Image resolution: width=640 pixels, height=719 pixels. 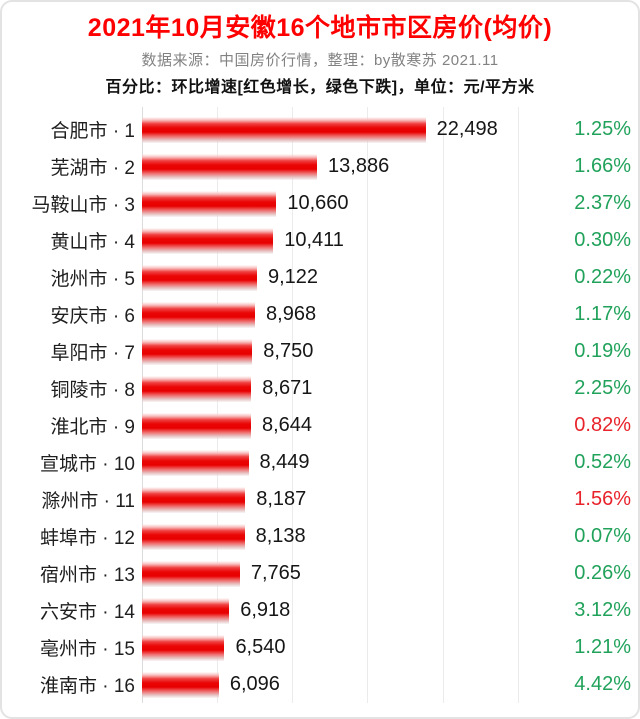 What do you see at coordinates (602, 425) in the screenshot?
I see `change-percent-label: 0.82%` at bounding box center [602, 425].